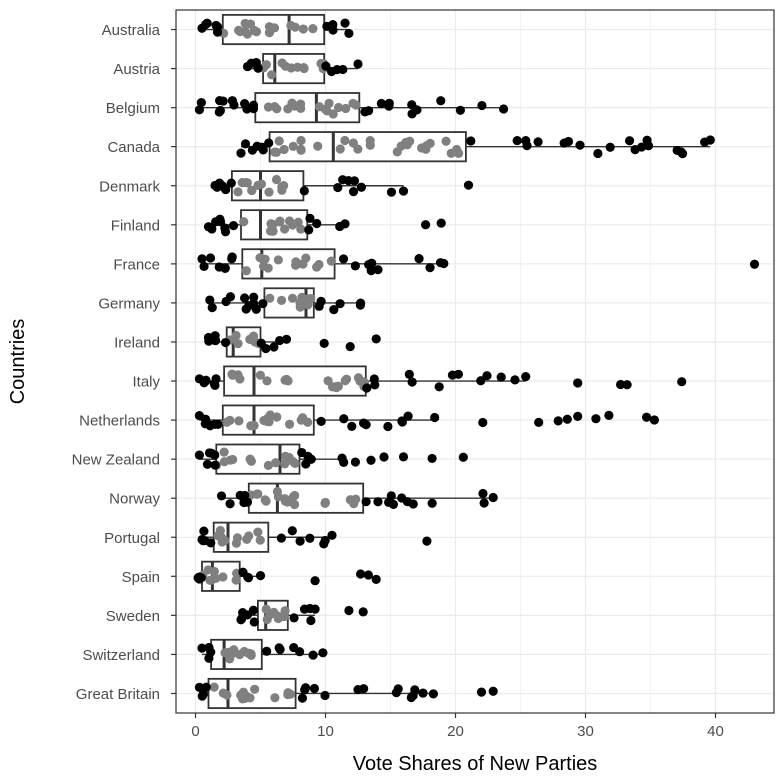 This screenshot has height=778, width=782. What do you see at coordinates (208, 337) in the screenshot?
I see `point-lower-ireland` at bounding box center [208, 337].